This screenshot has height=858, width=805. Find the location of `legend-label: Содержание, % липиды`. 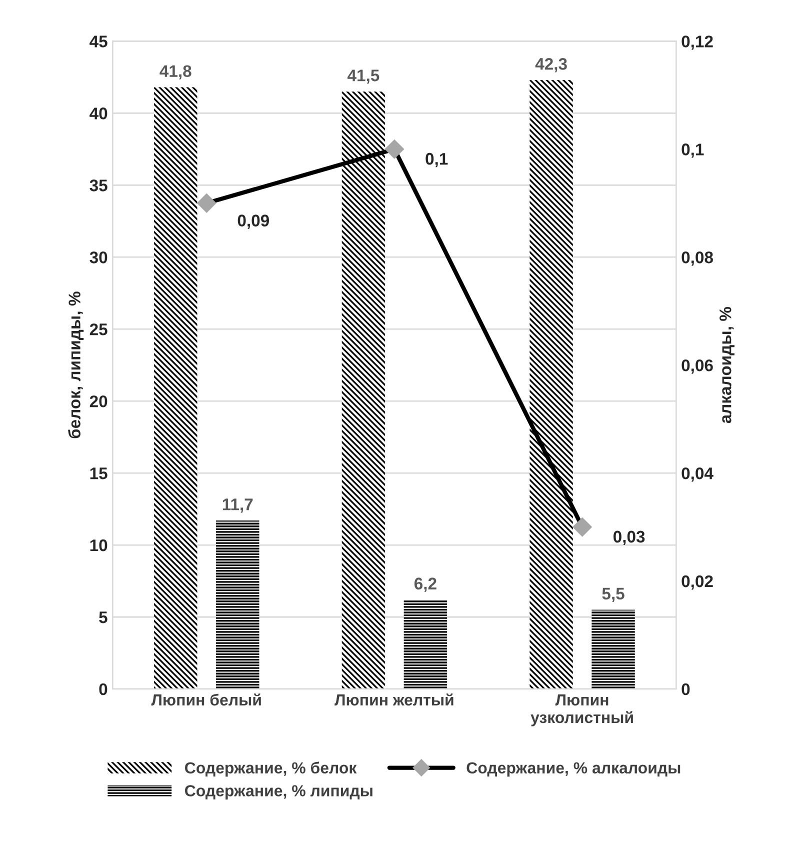

legend-label: Содержание, % липиды is located at coordinates (278, 792).